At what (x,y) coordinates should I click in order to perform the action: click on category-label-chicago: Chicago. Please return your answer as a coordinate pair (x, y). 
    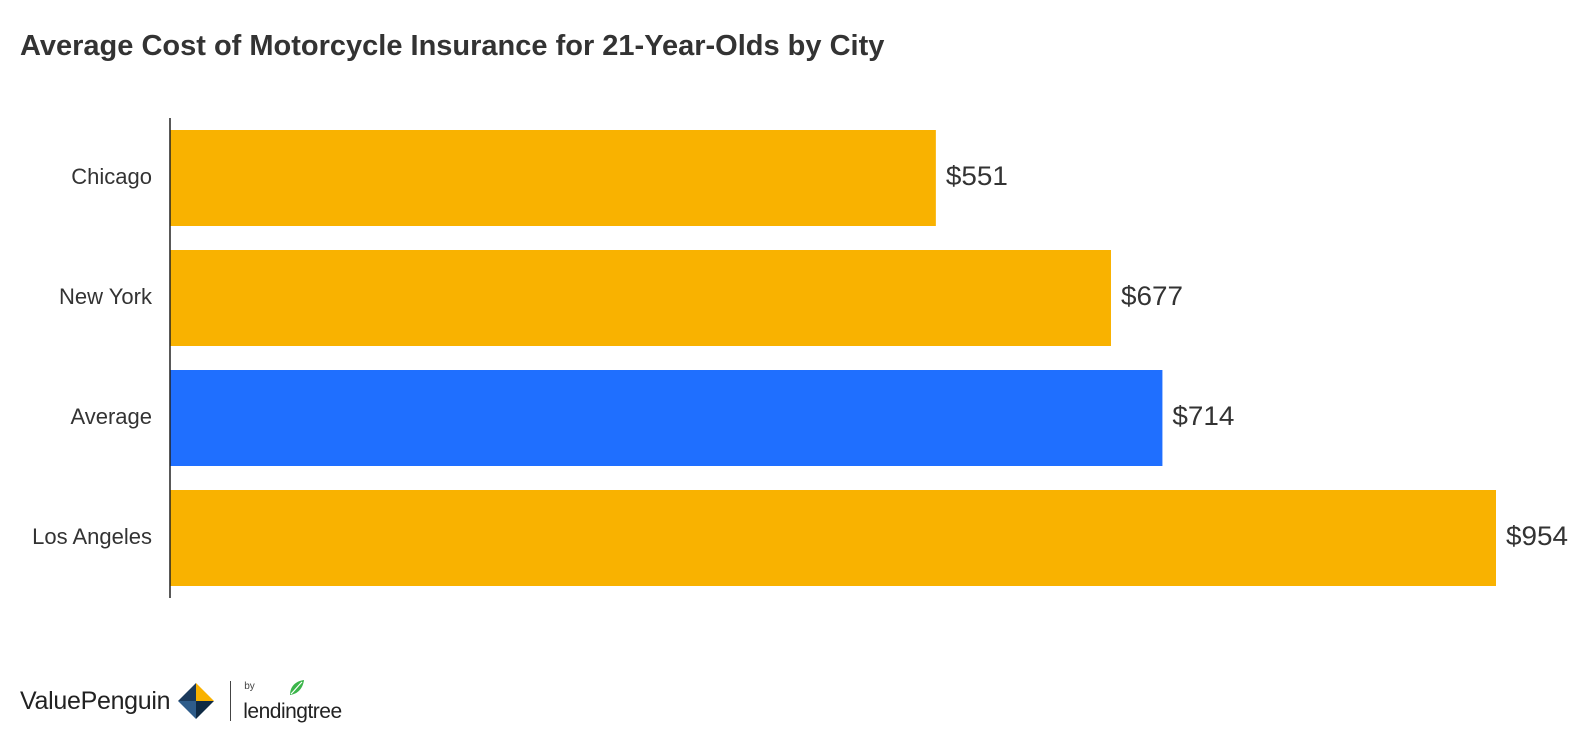
    Looking at the image, I should click on (111, 176).